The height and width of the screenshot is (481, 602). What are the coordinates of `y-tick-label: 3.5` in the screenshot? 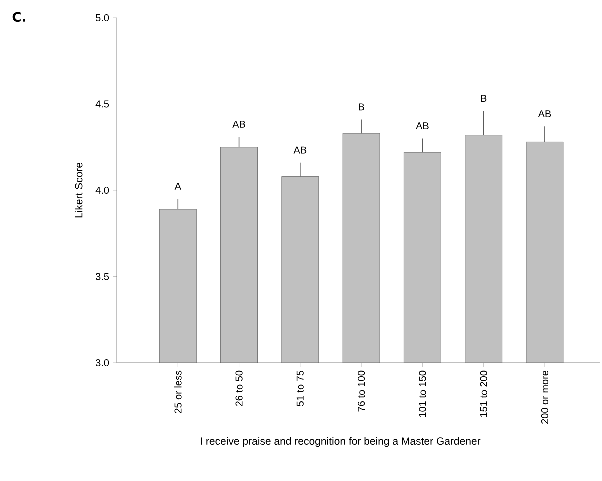 It's located at (103, 276).